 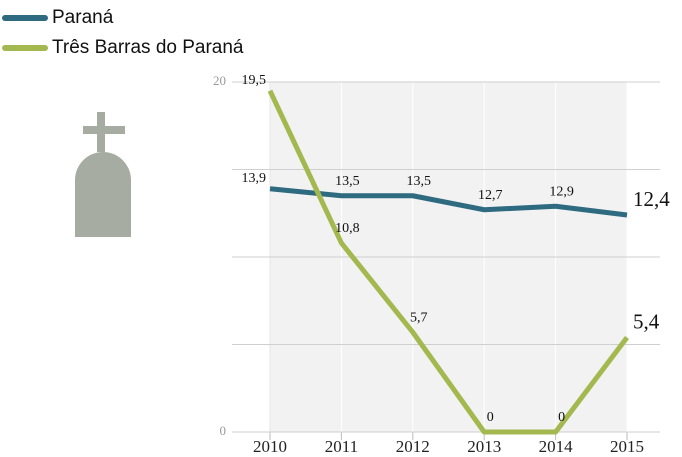 What do you see at coordinates (148, 47) in the screenshot?
I see `legend-label: Três Barras do Paraná` at bounding box center [148, 47].